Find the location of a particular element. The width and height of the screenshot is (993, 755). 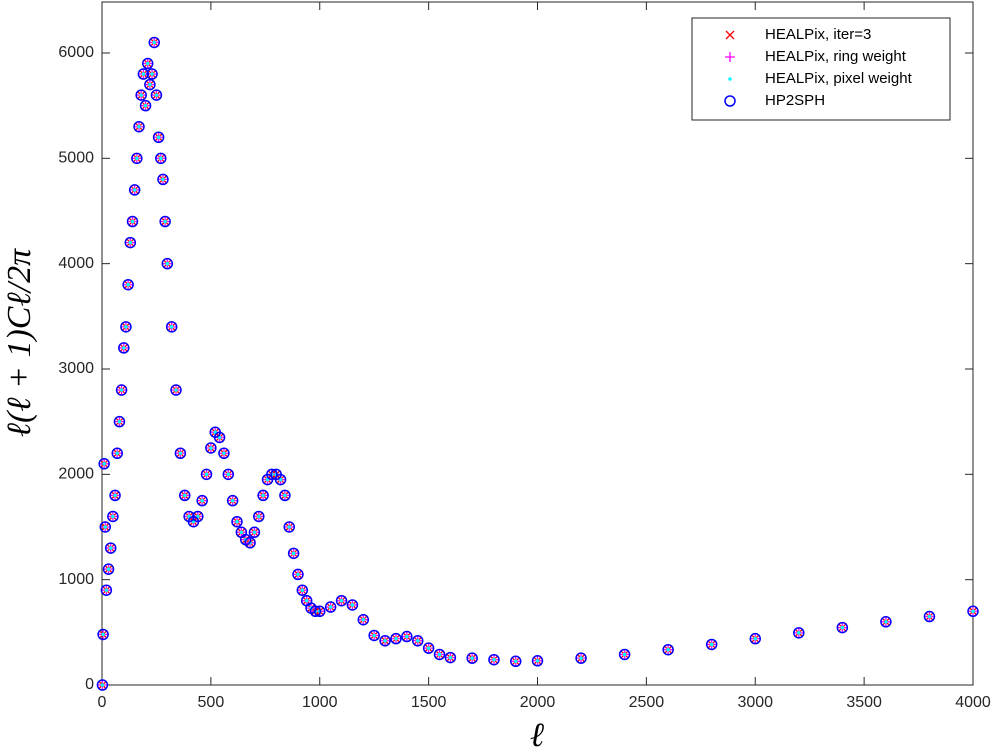

y-tick-label: 1000 is located at coordinates (76, 579).